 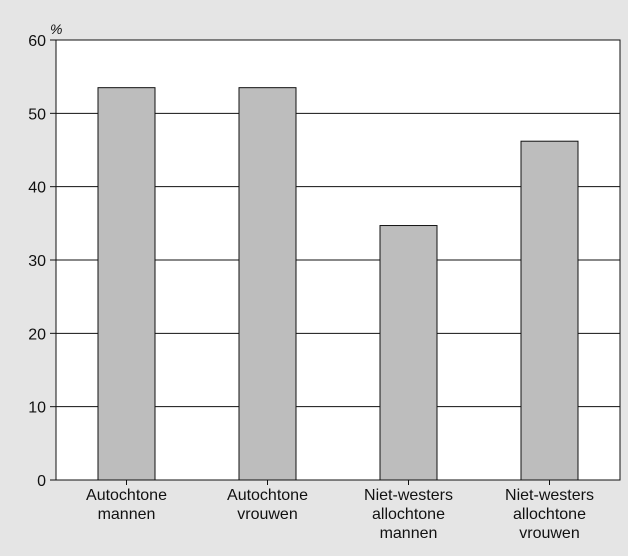 What do you see at coordinates (56, 29) in the screenshot?
I see `unit-label: %` at bounding box center [56, 29].